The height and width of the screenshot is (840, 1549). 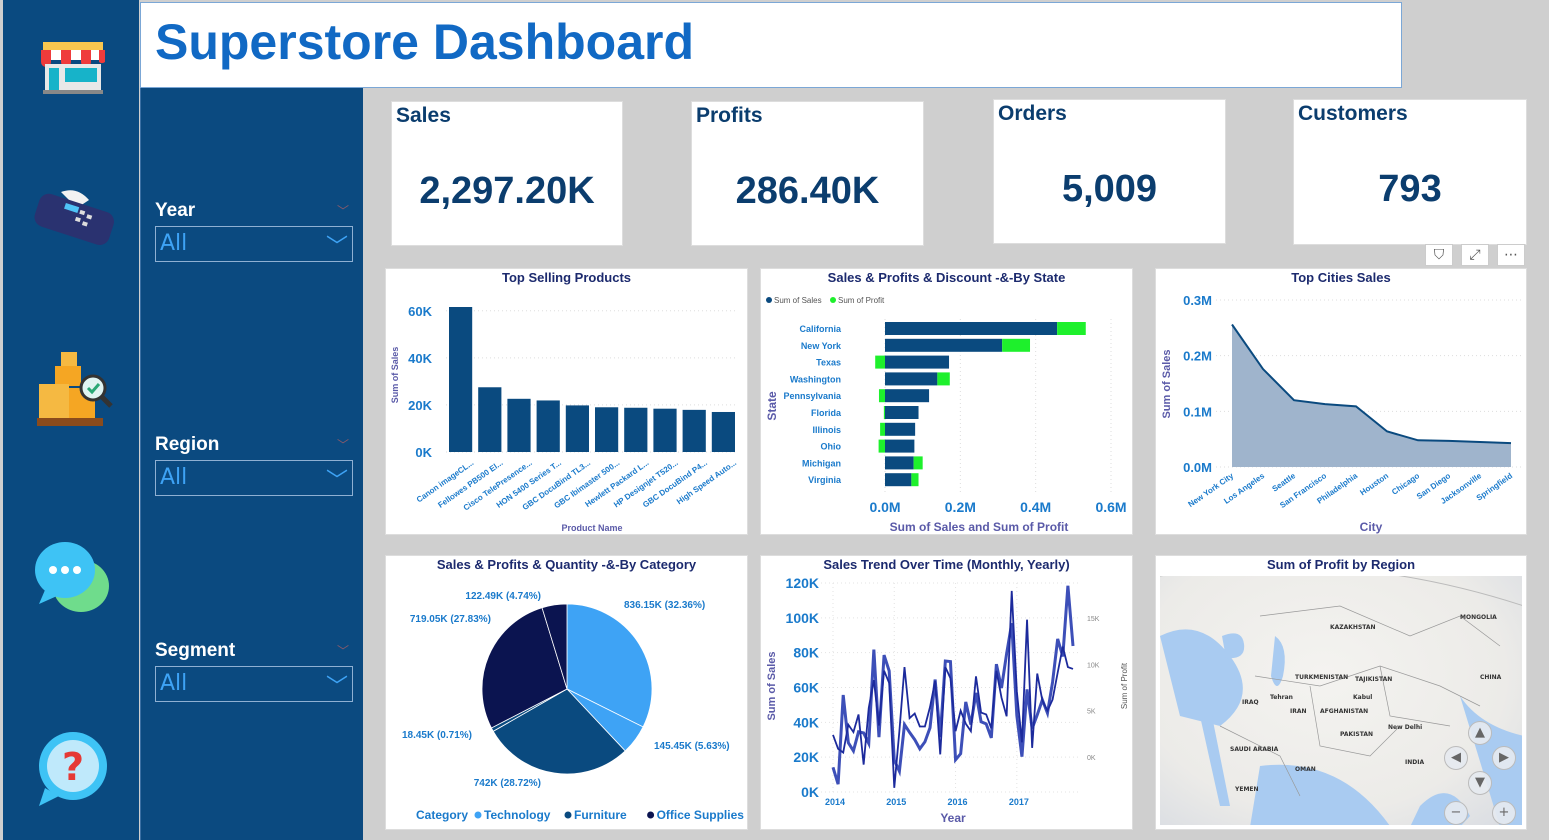 I want to click on pos-terminal-icon, so click(x=73, y=222).